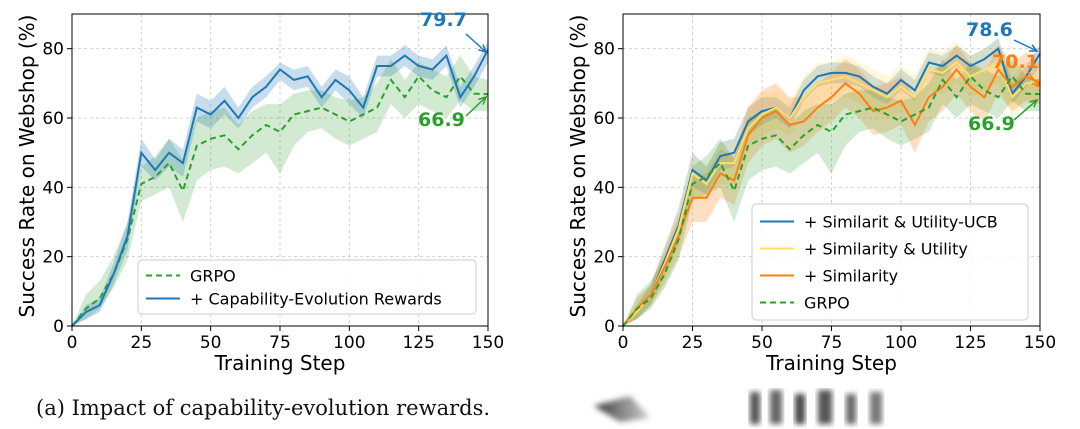 The image size is (1080, 429). Describe the element at coordinates (886, 249) in the screenshot. I see `legend-label: + Similarity & Utility` at that location.